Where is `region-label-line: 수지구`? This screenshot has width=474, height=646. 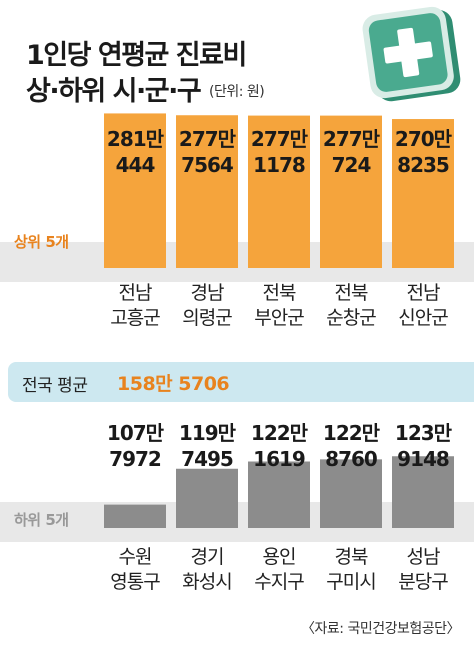
region-label-line: 수지구 is located at coordinates (279, 582).